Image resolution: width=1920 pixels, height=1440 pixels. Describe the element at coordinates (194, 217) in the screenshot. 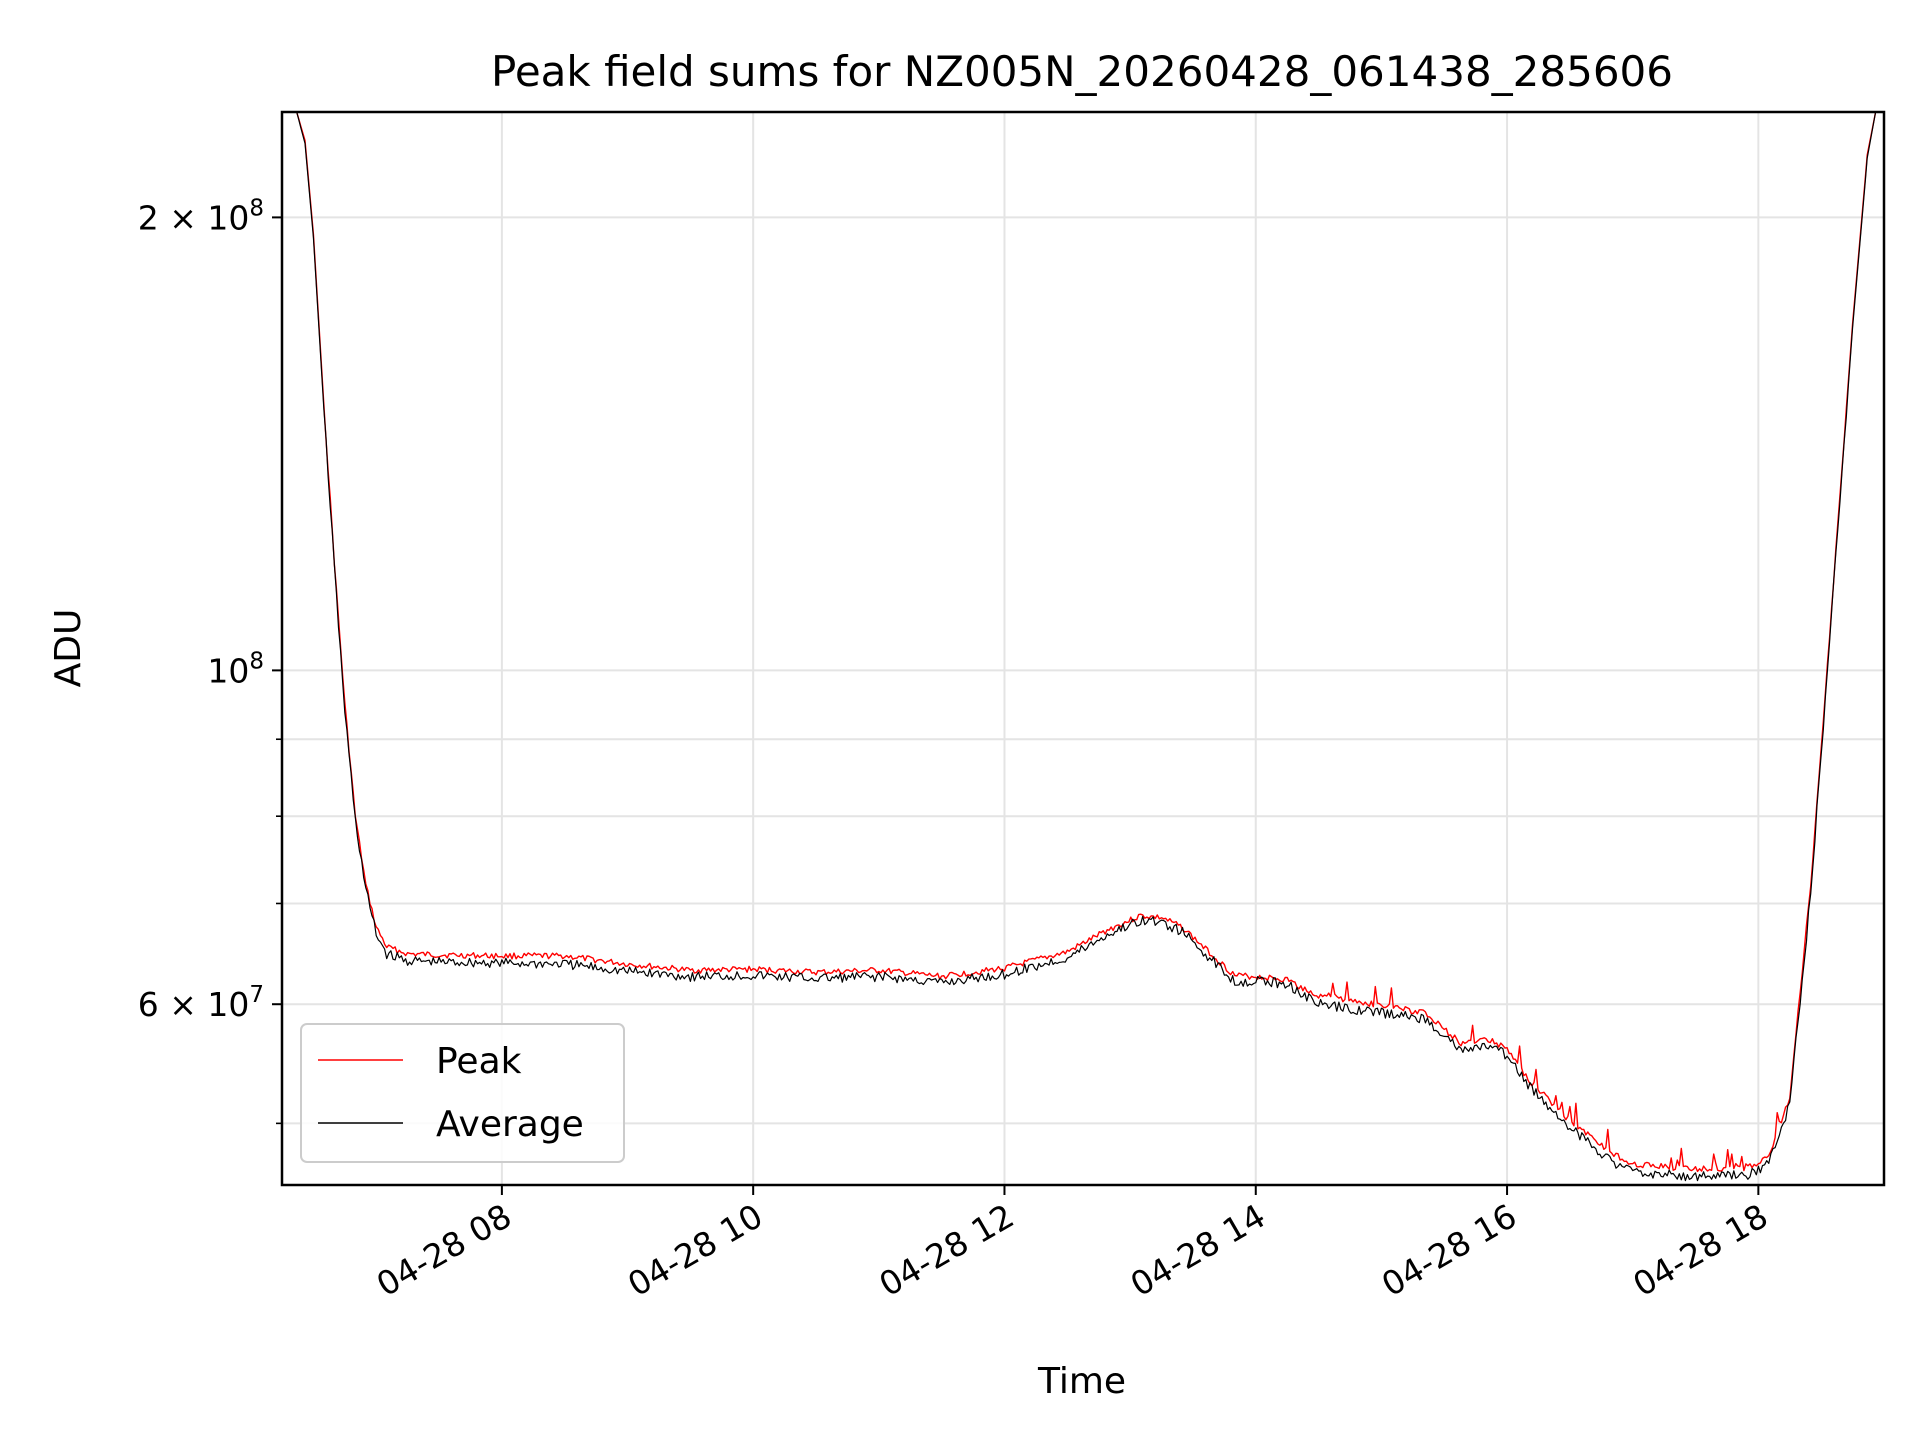

I see `y-tick-base: 2 × 10` at that location.